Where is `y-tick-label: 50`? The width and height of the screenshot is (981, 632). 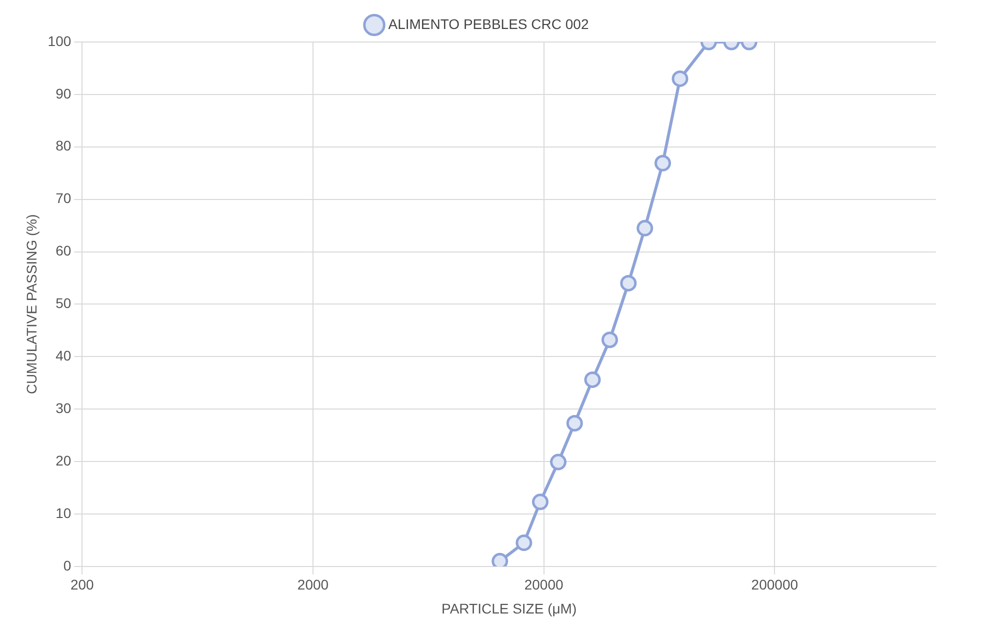 y-tick-label: 50 is located at coordinates (64, 303).